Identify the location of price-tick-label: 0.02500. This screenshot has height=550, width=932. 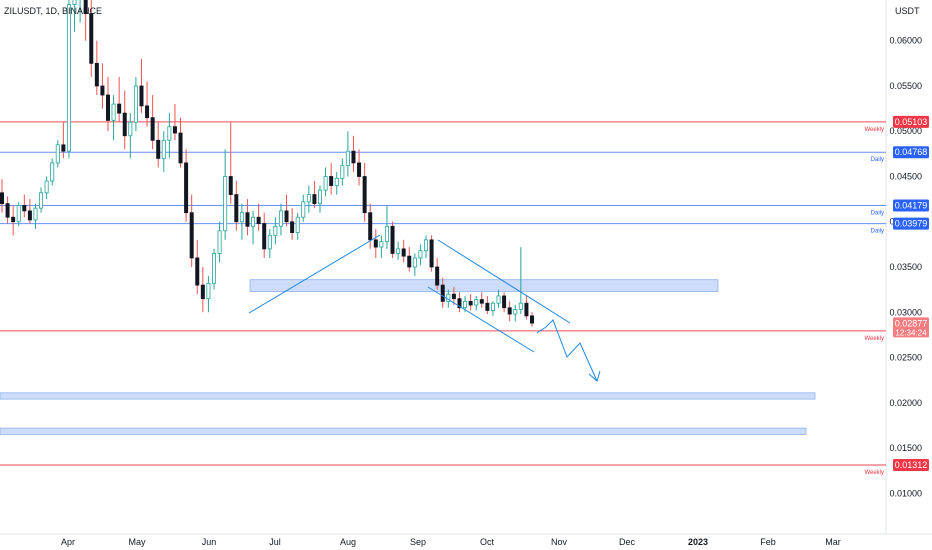
(905, 358).